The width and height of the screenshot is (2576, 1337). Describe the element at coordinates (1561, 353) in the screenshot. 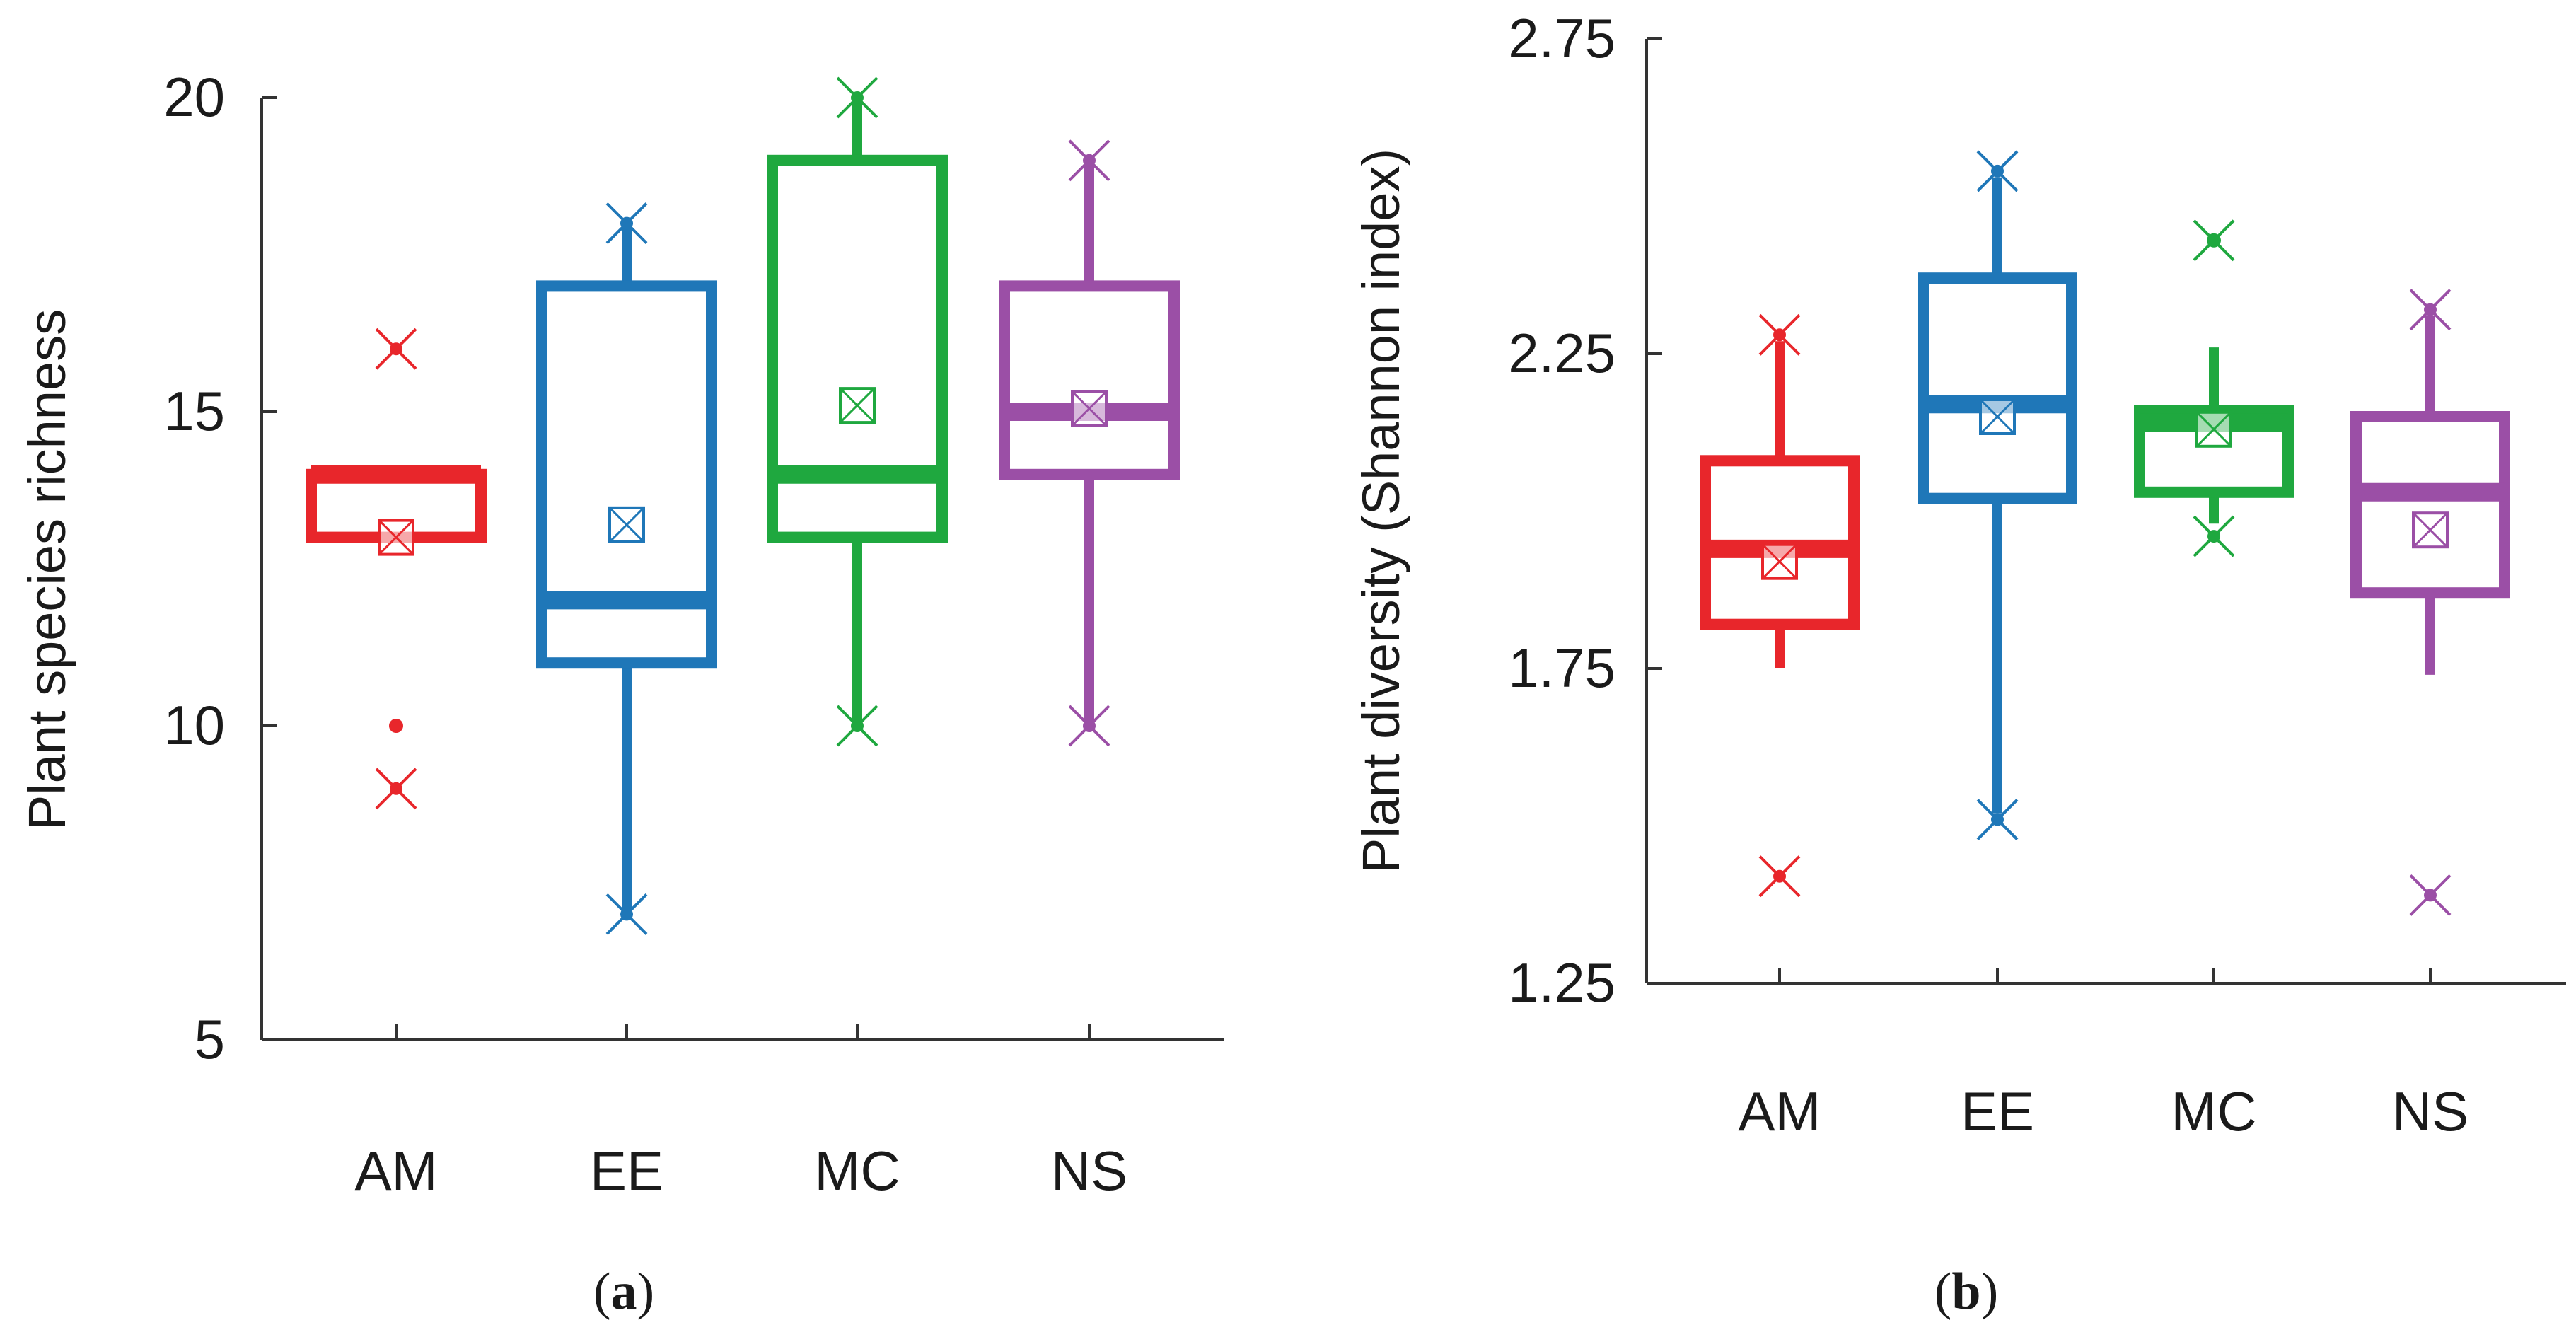

I see `panel-b-ytick-label: 2.25` at that location.